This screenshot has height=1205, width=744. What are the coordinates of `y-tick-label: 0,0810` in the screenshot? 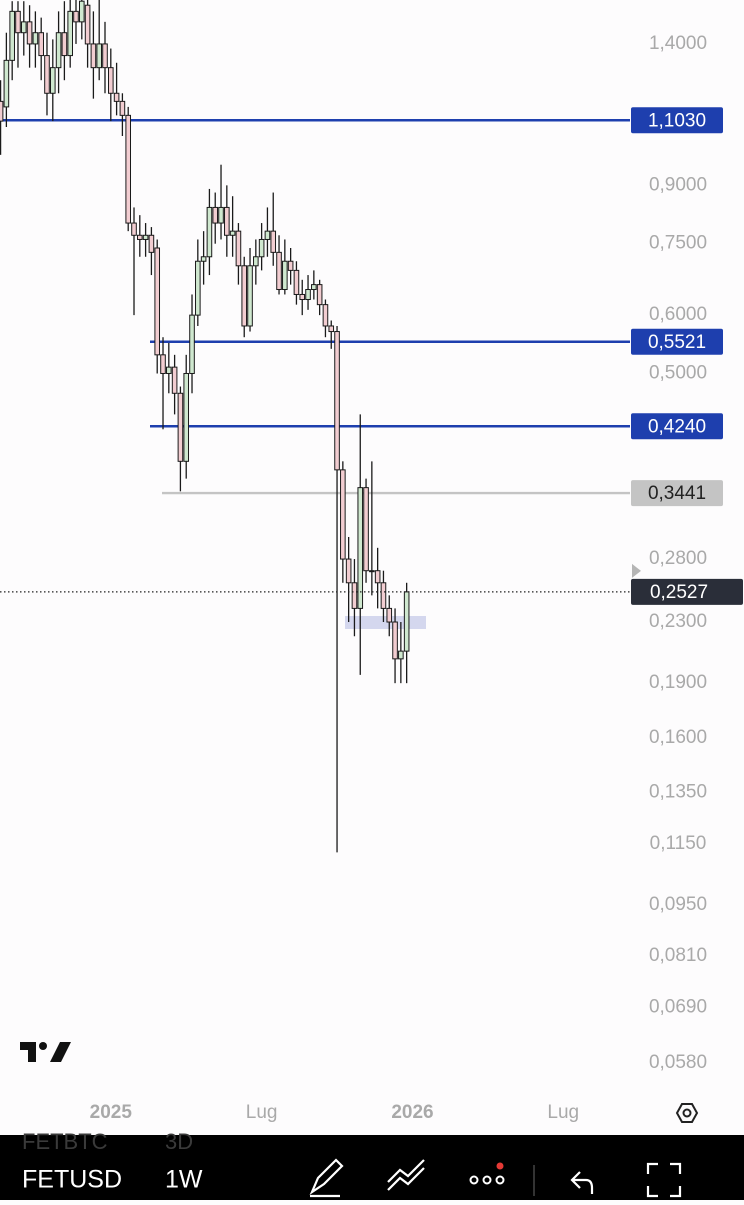 It's located at (678, 955).